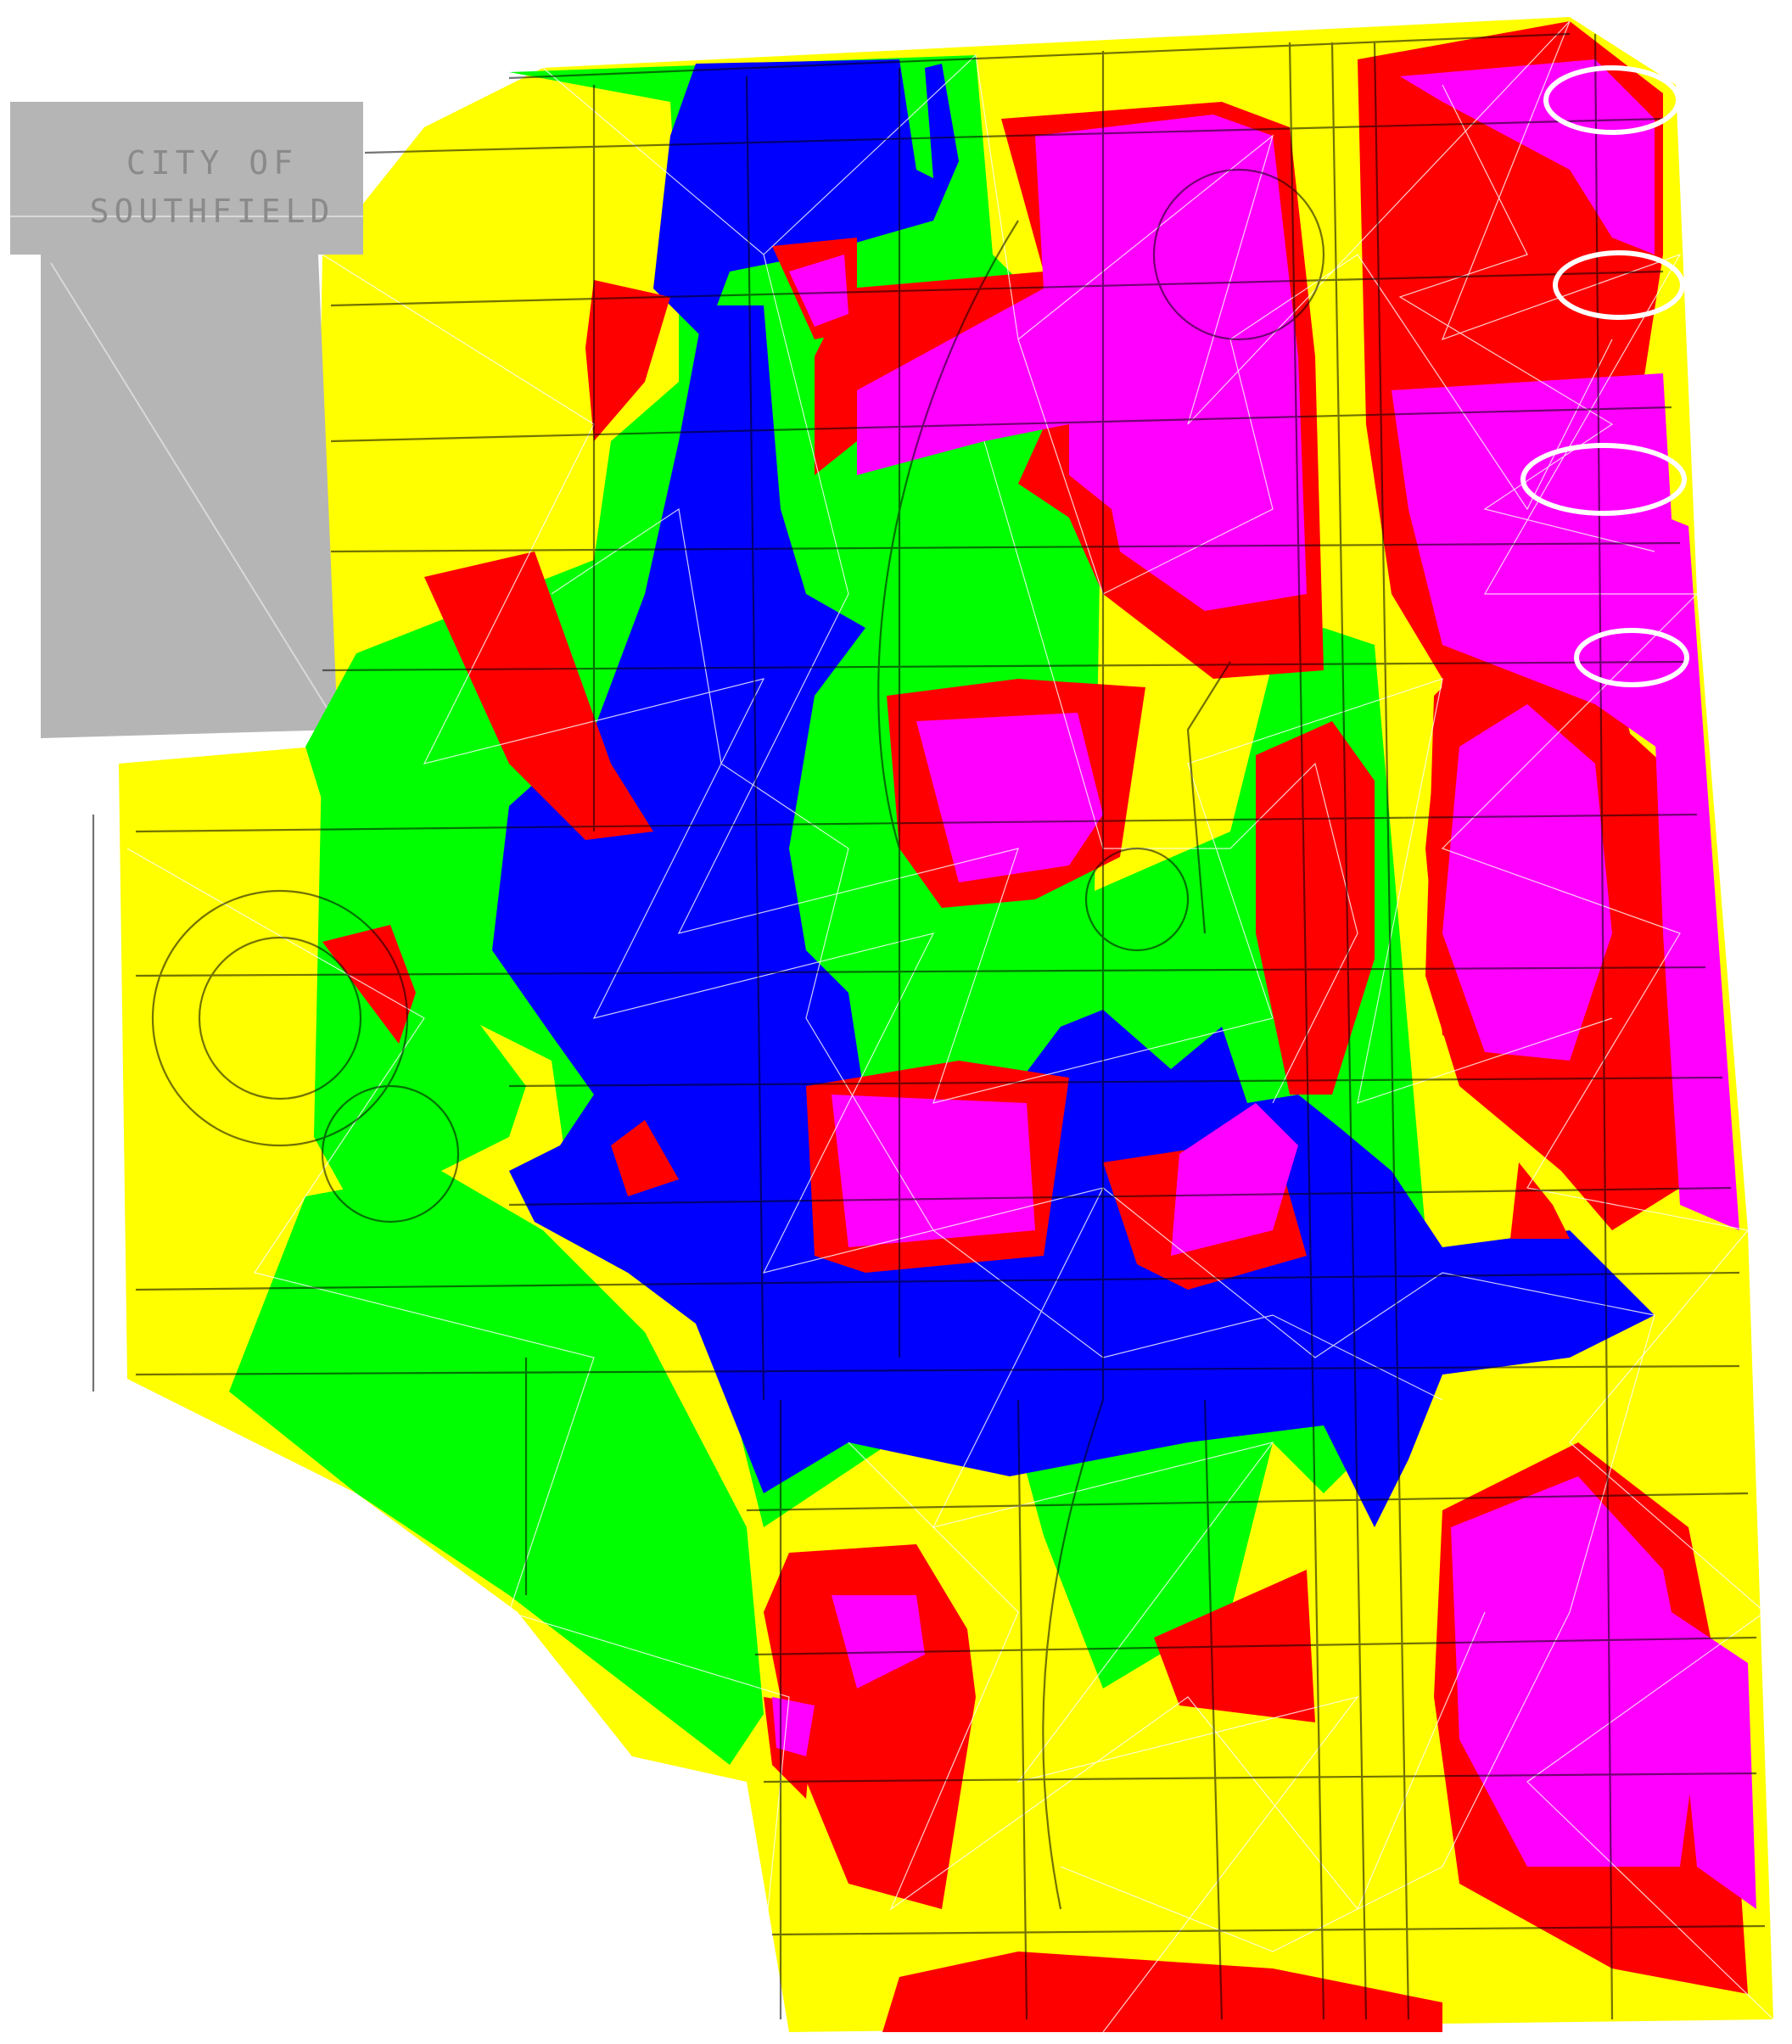 The image size is (1792, 2044). What do you see at coordinates (187, 420) in the screenshot?
I see `southfield-inset: CITY OF SOUTHFIELD` at bounding box center [187, 420].